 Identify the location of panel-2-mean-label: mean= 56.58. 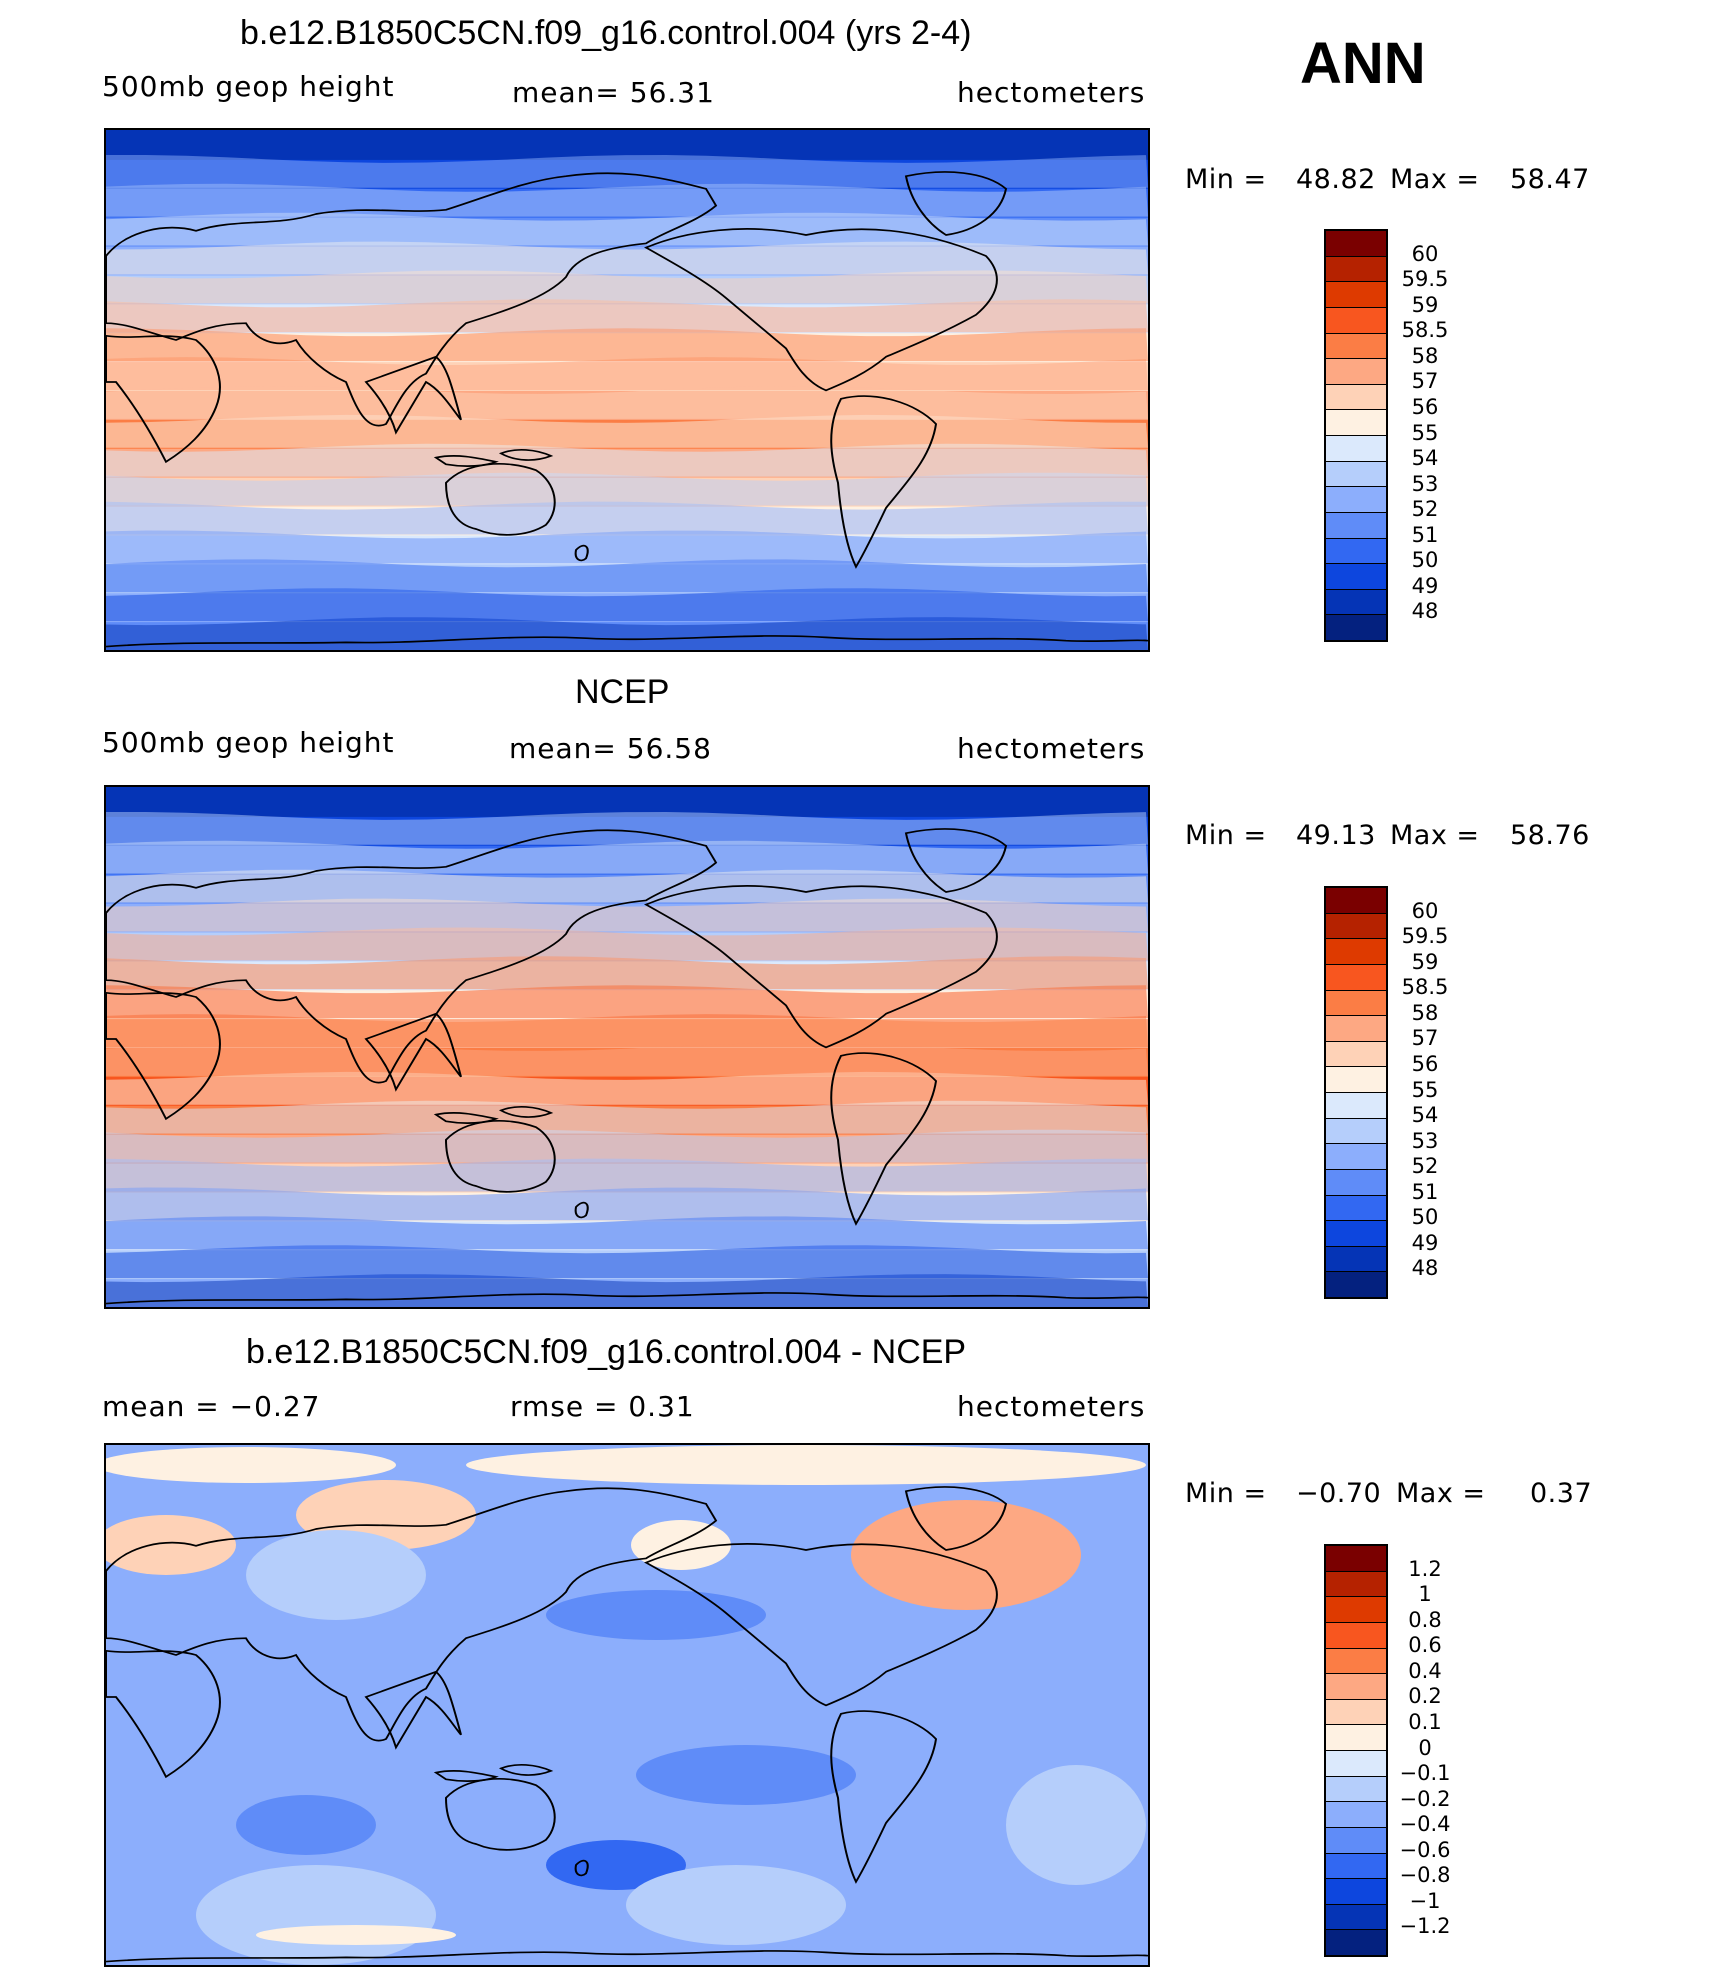
(610, 748).